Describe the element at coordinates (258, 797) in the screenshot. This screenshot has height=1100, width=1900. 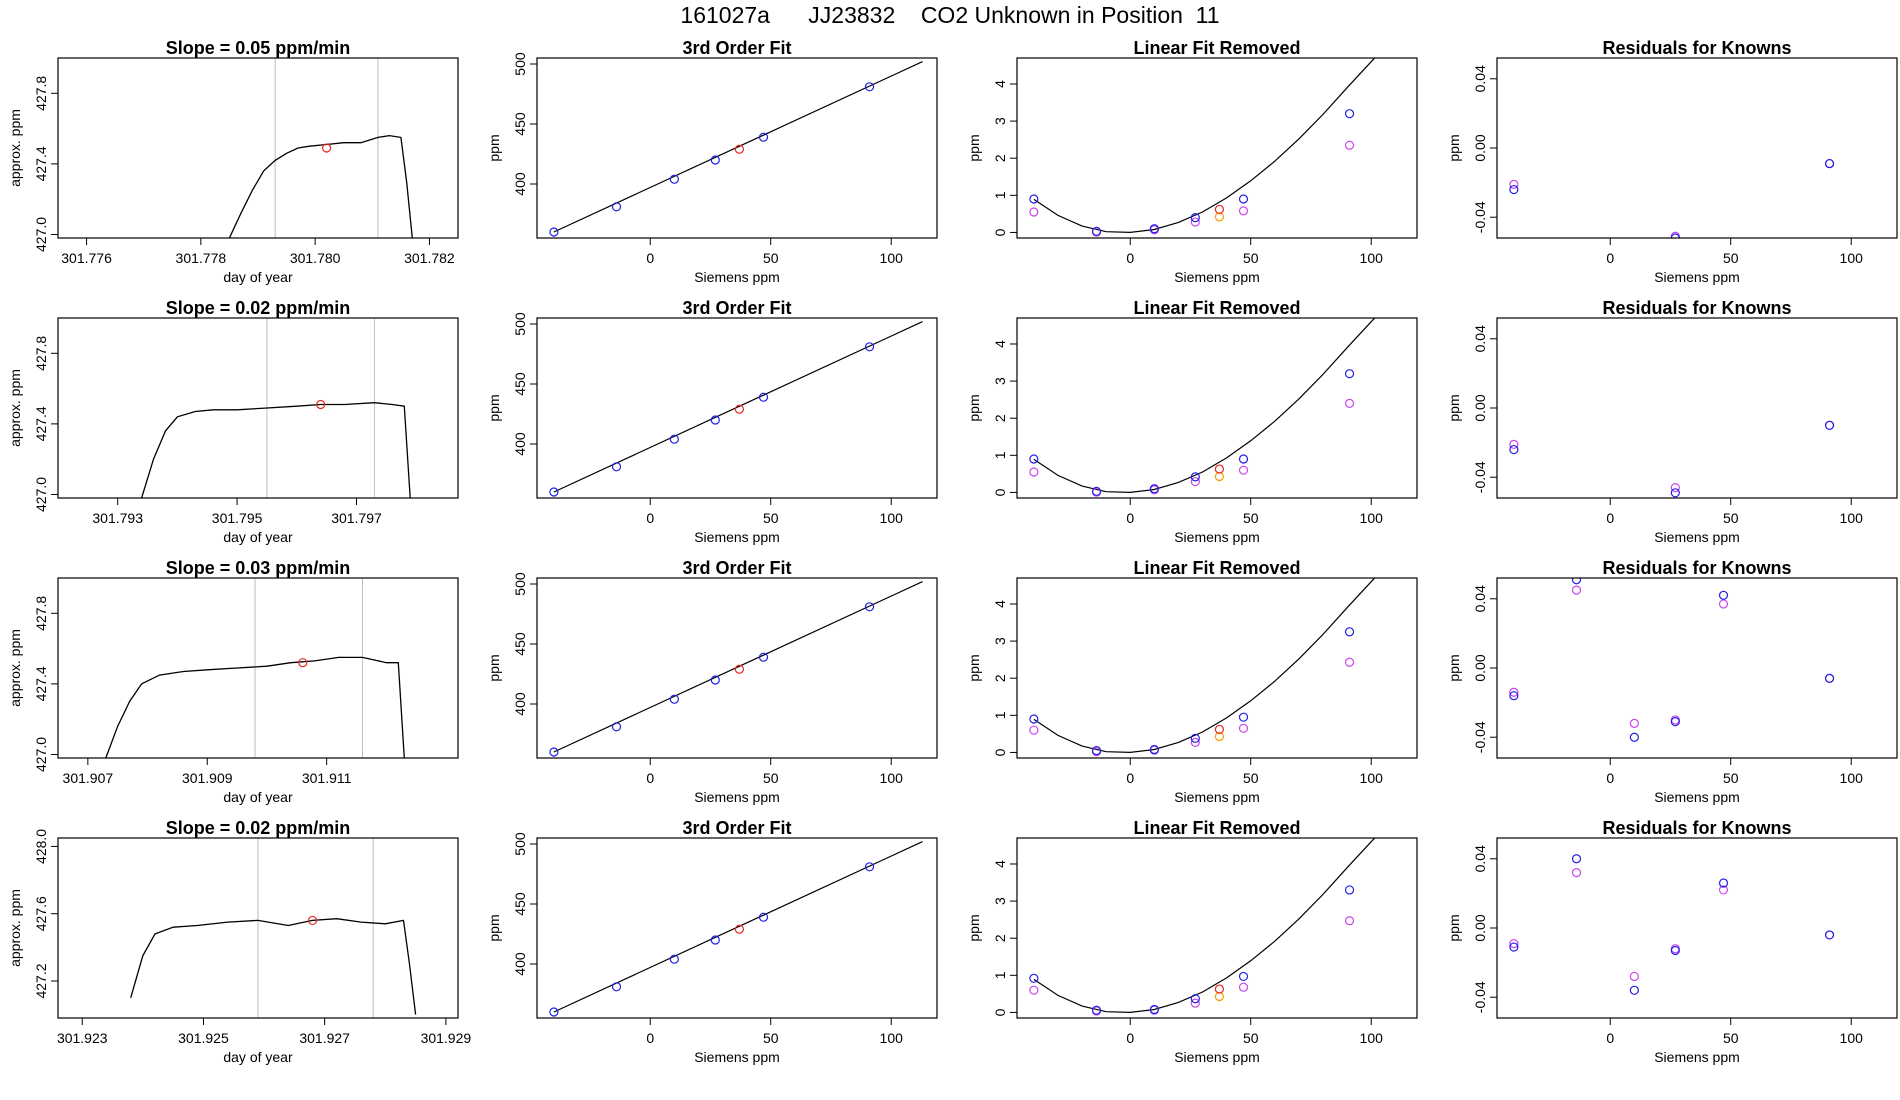
I see `x-axis-label: day of year` at that location.